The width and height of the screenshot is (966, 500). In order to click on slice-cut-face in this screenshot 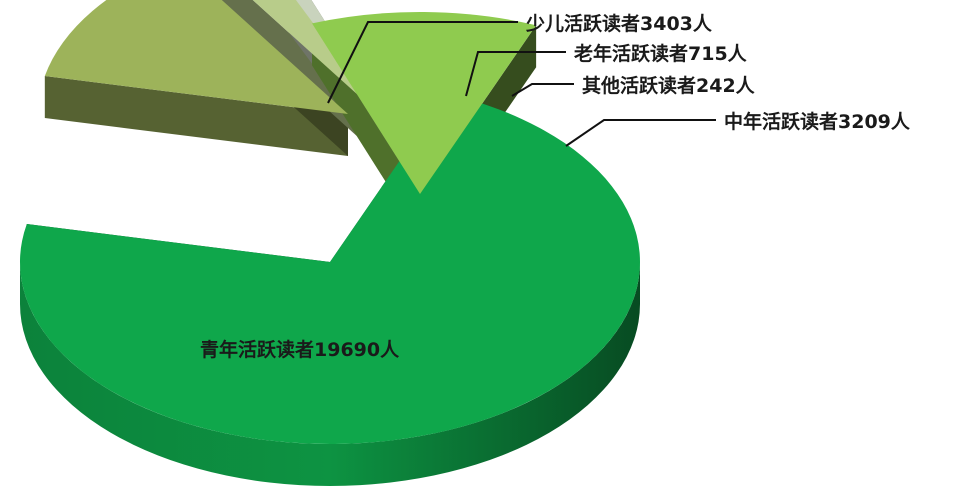, I will do `click(196, 116)`.